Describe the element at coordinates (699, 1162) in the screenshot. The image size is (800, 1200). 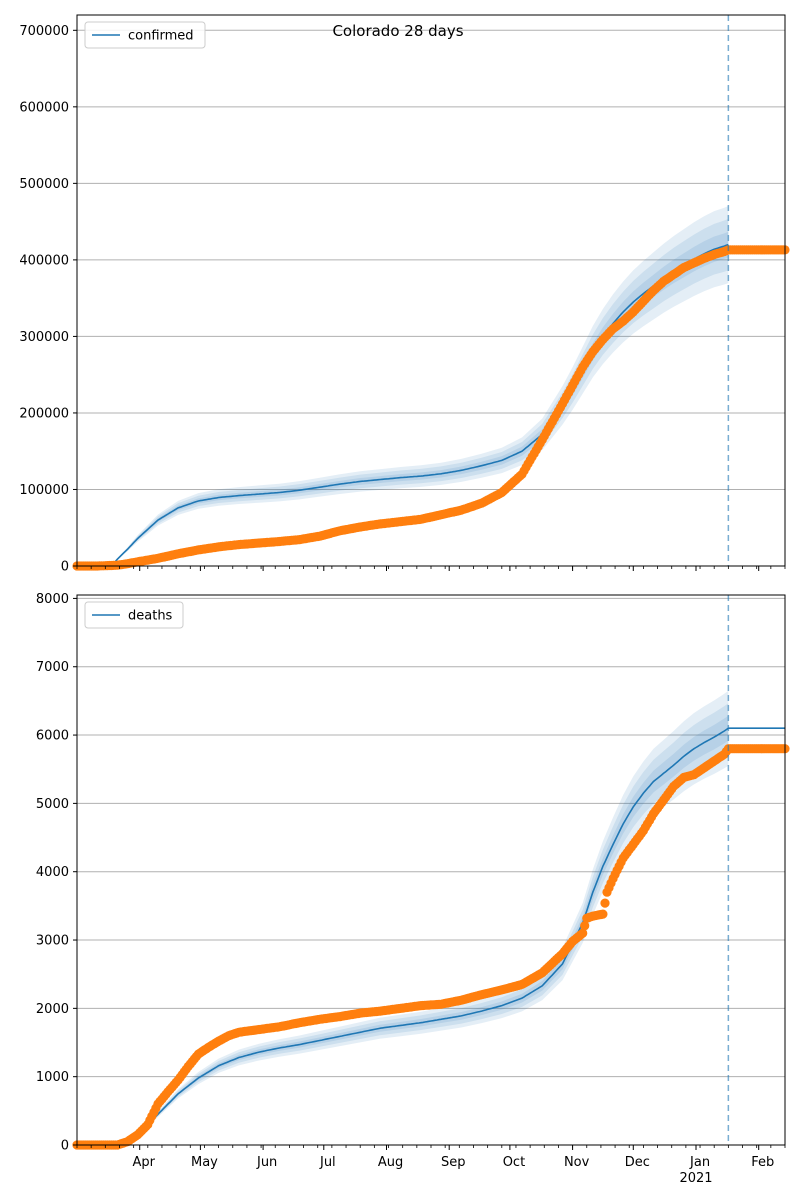
I see `x-tick-label: Jan` at that location.